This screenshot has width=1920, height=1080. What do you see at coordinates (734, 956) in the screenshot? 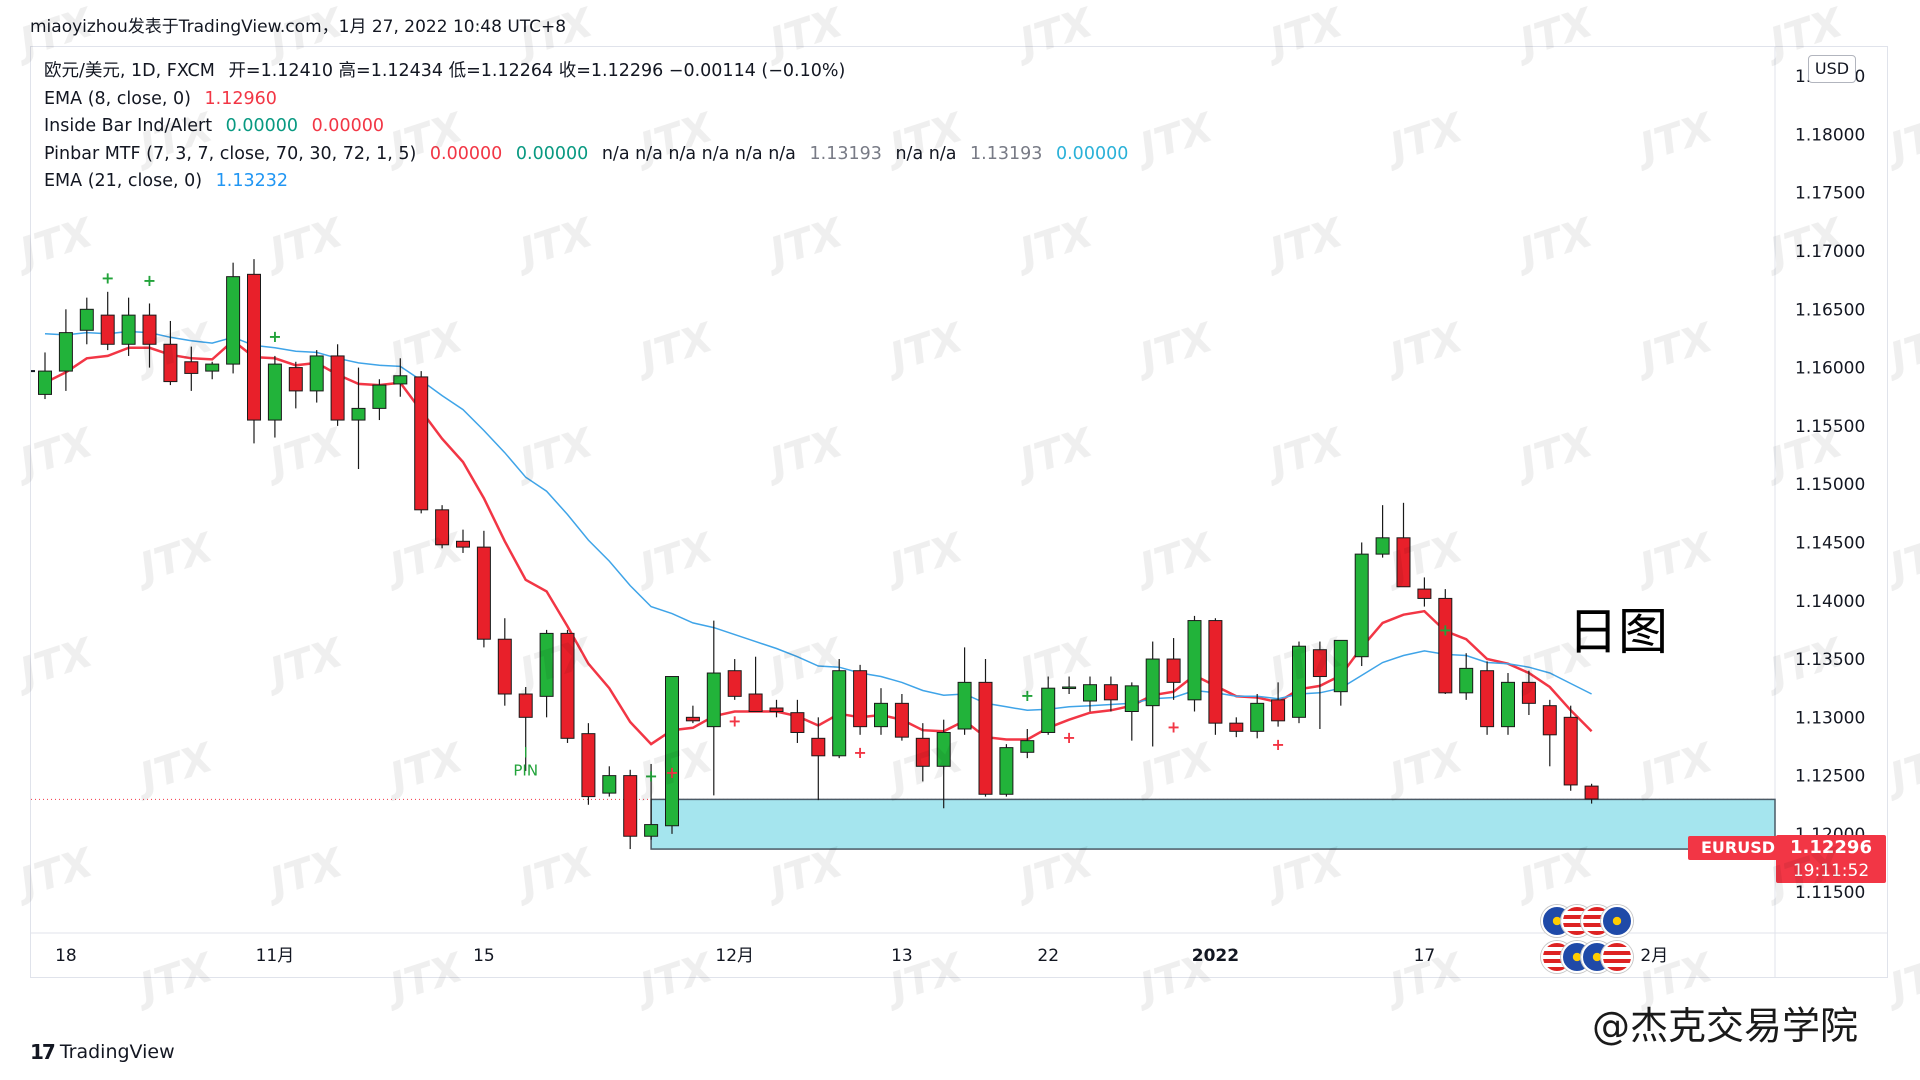
I see `time-tick-label: 12月` at bounding box center [734, 956].